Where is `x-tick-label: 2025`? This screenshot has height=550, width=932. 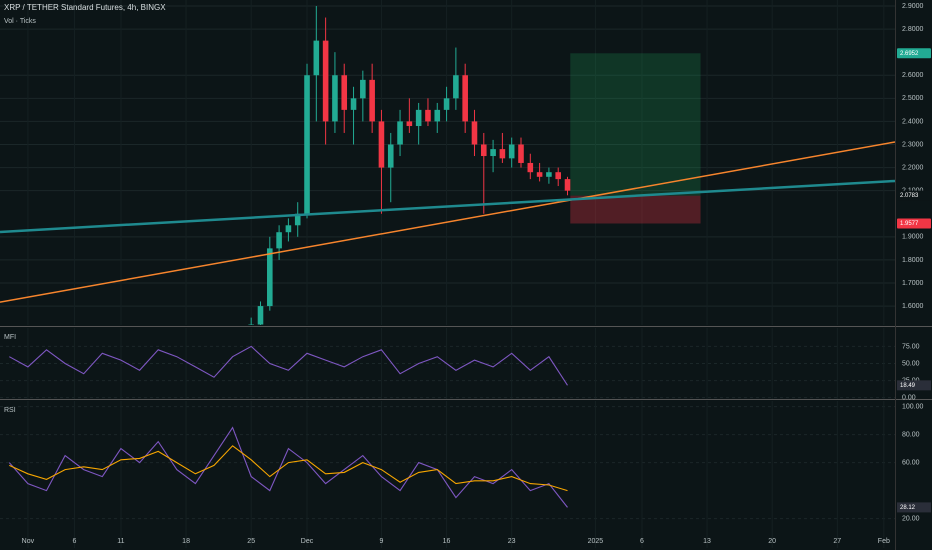
x-tick-label: 2025 is located at coordinates (596, 541).